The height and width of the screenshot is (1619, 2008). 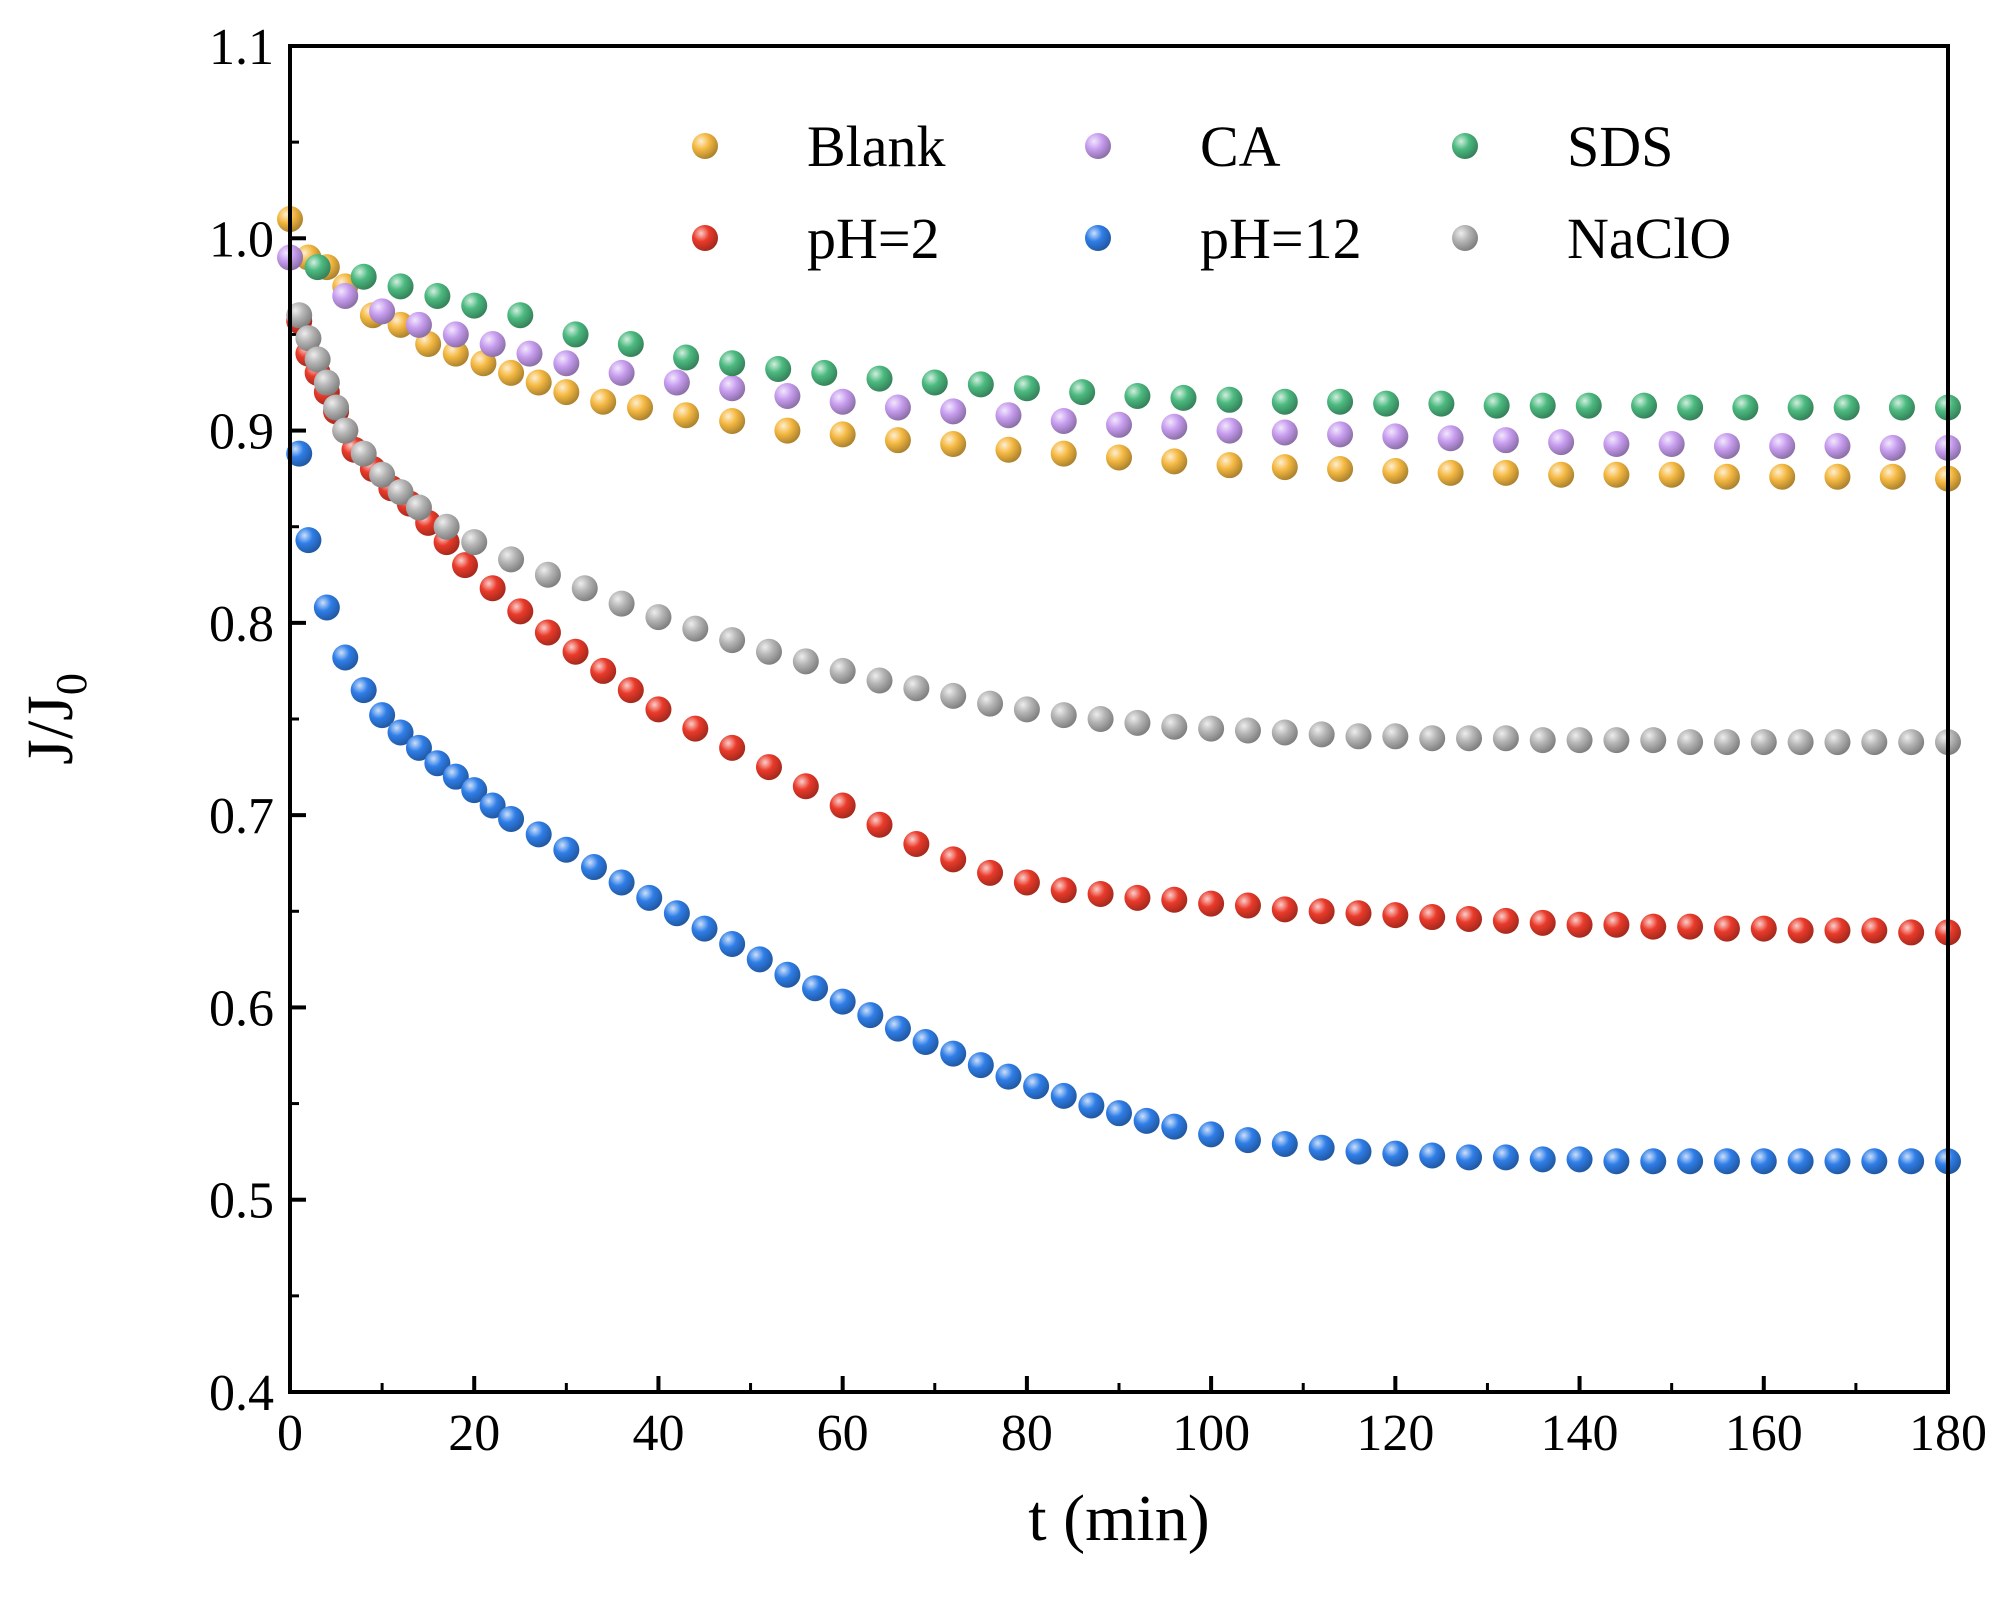 I want to click on legend-label: NaClO, so click(x=1649, y=238).